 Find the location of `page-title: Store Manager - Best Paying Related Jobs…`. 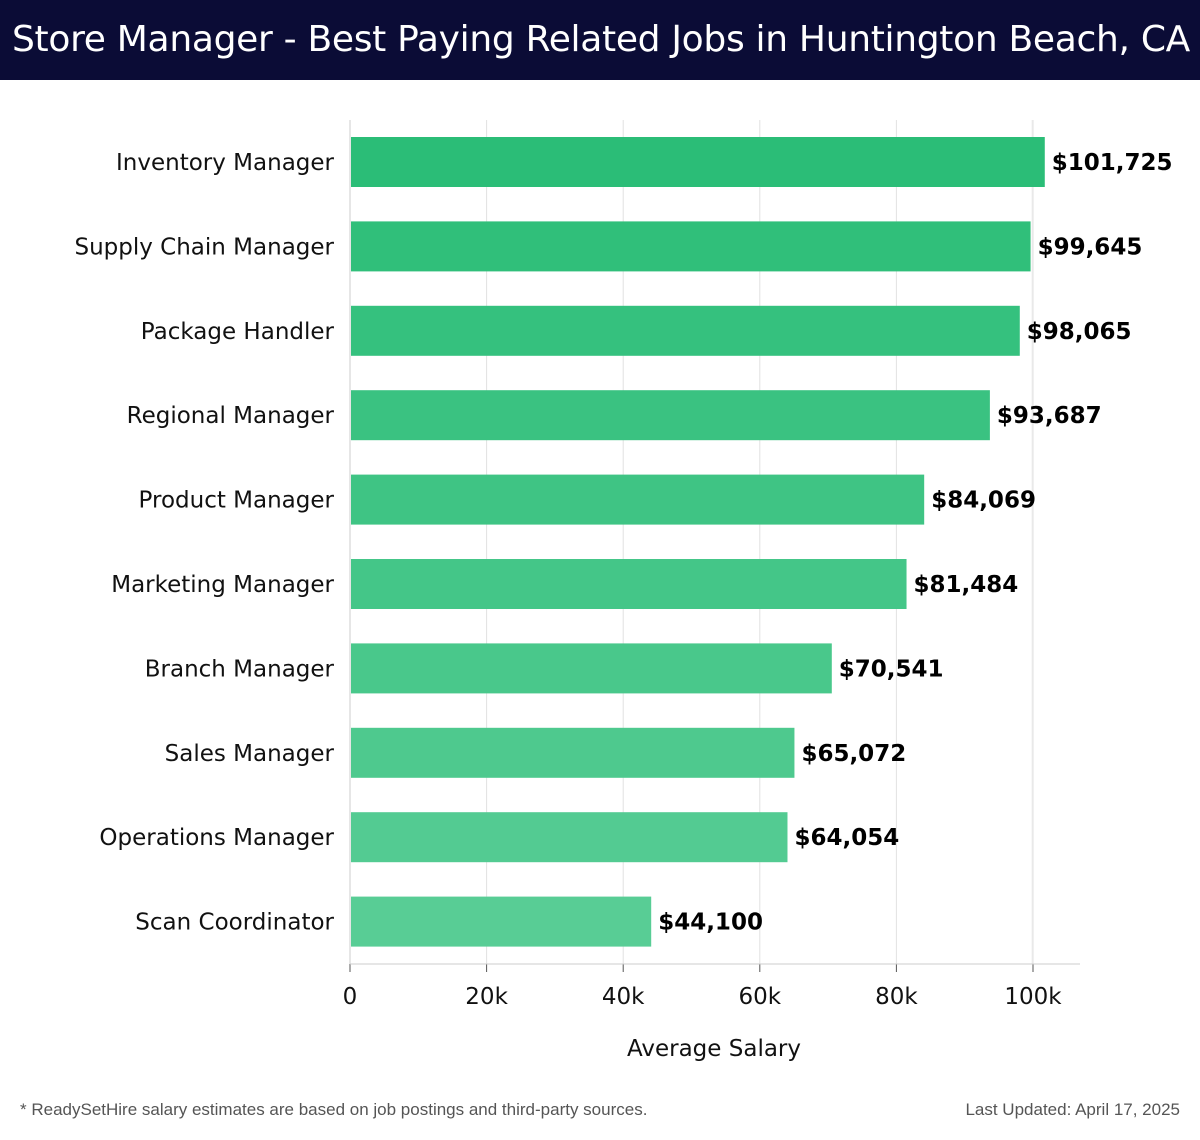

page-title: Store Manager - Best Paying Related Jobs… is located at coordinates (601, 39).